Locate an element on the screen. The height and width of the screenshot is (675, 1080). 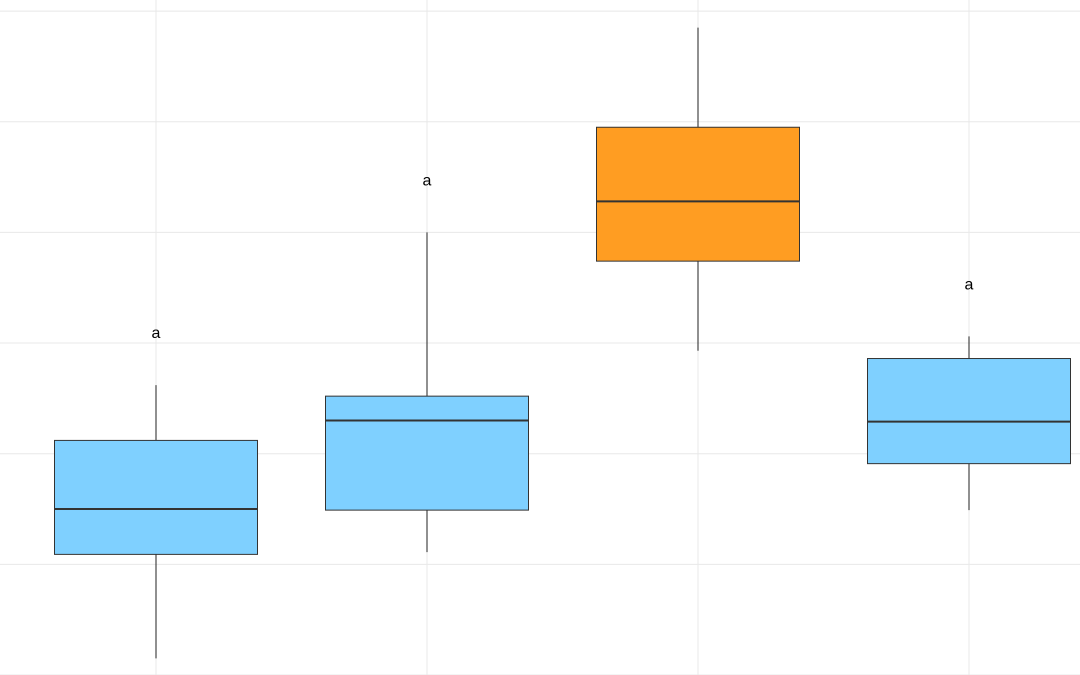
box-group-4: a is located at coordinates (969, 393).